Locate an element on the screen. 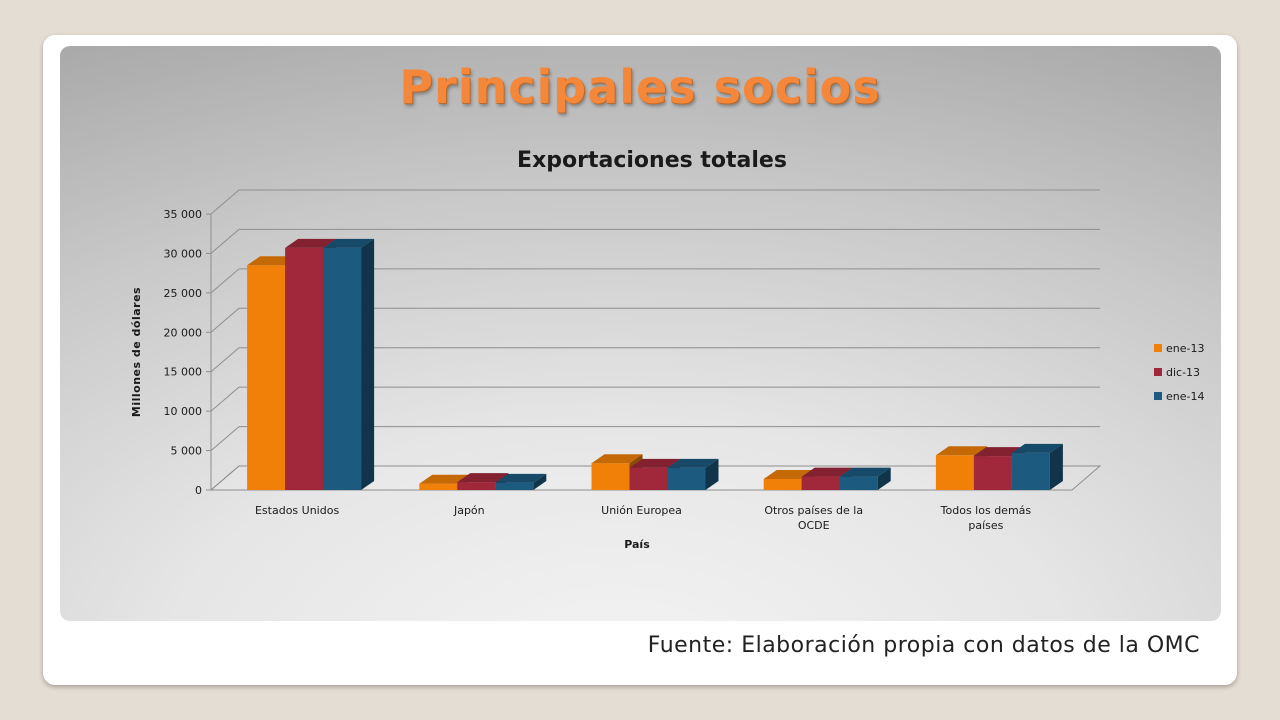 This screenshot has width=1280, height=720. legend-label: dic-13 is located at coordinates (1183, 372).